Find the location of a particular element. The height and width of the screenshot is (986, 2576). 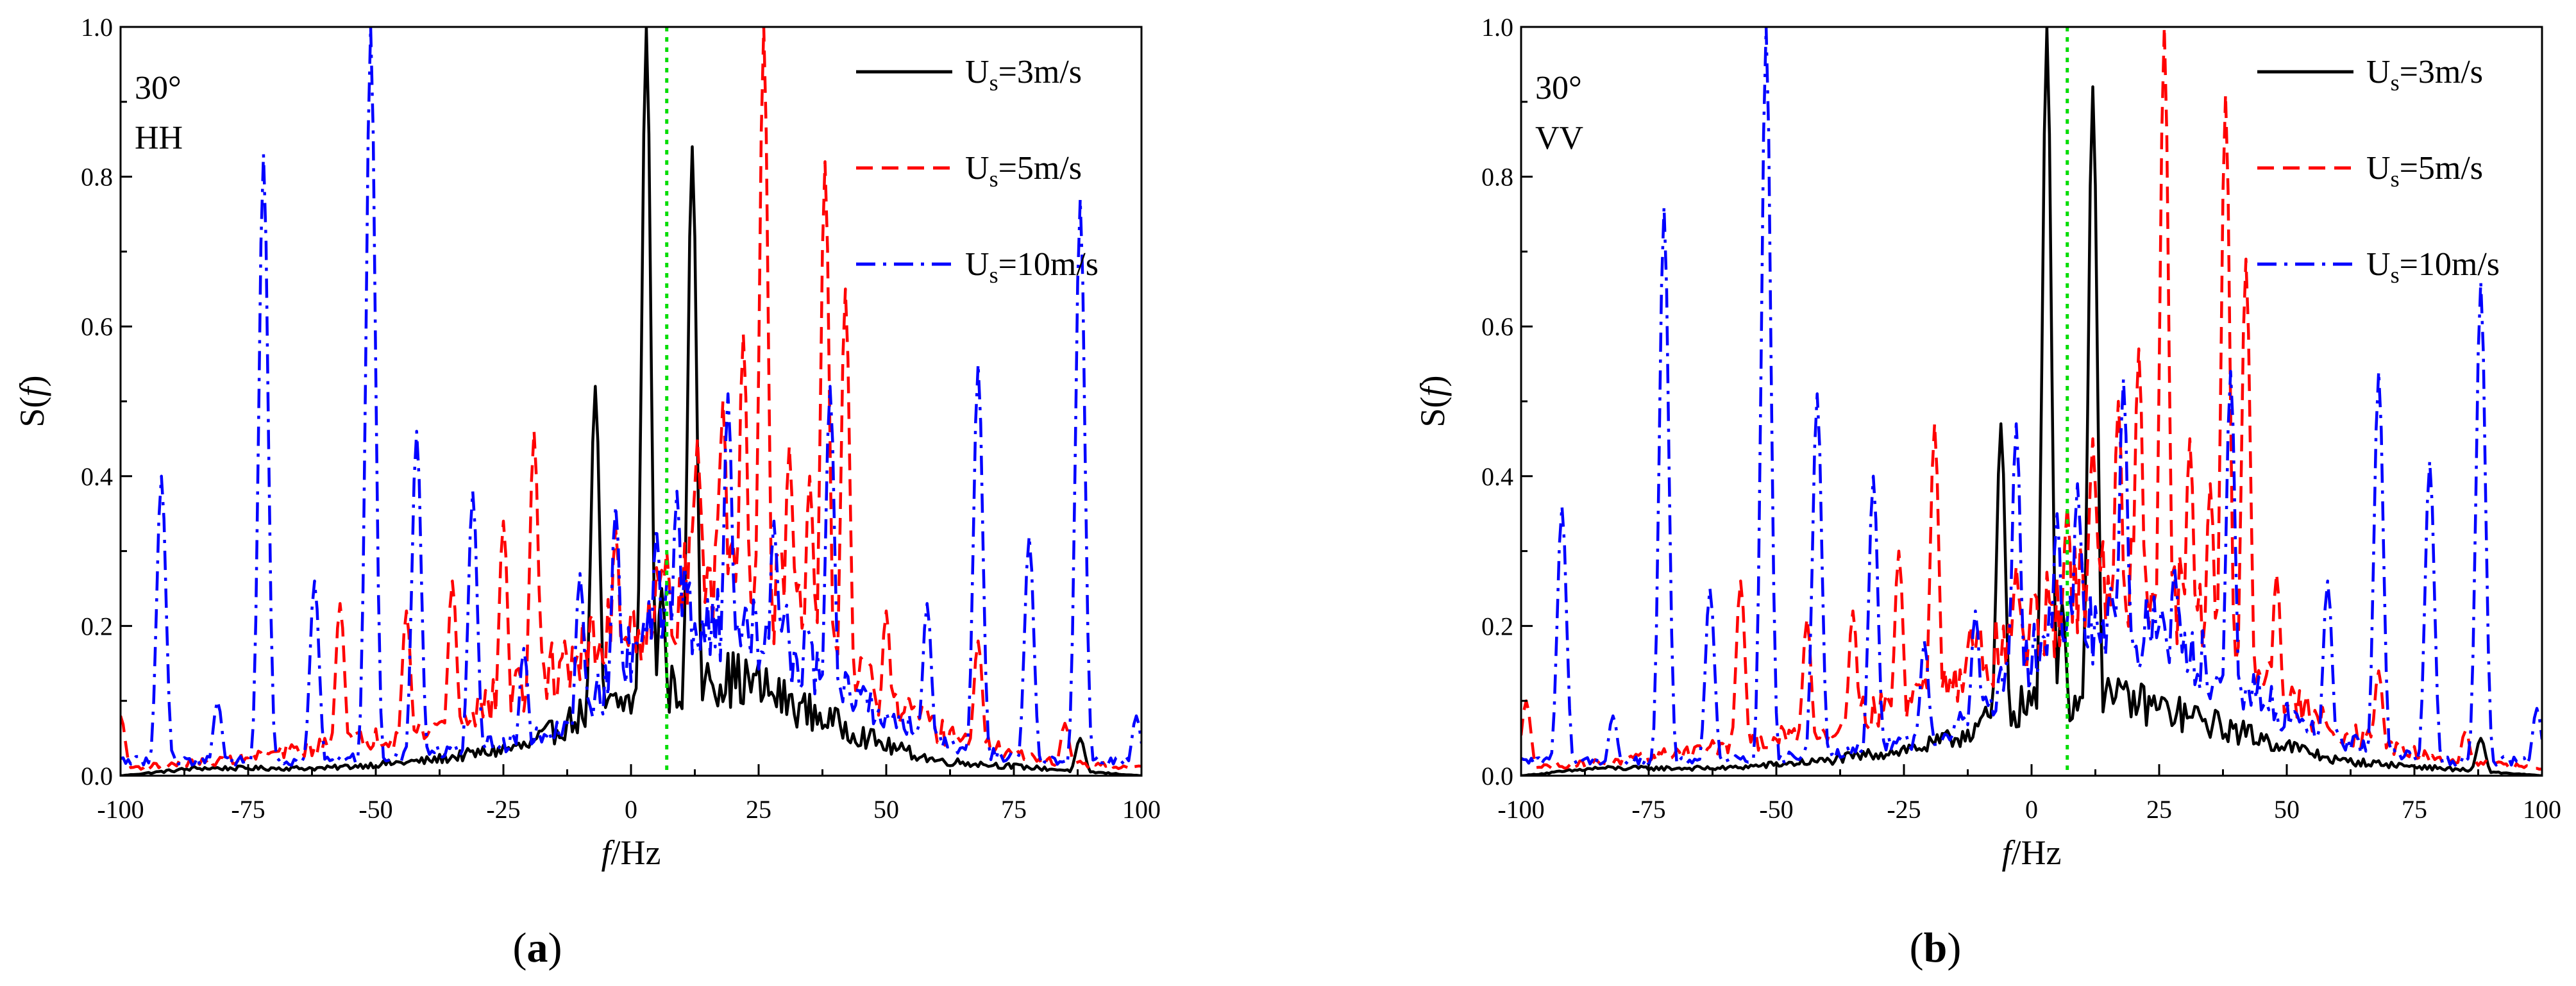

panel-label: (a) is located at coordinates (537, 947).